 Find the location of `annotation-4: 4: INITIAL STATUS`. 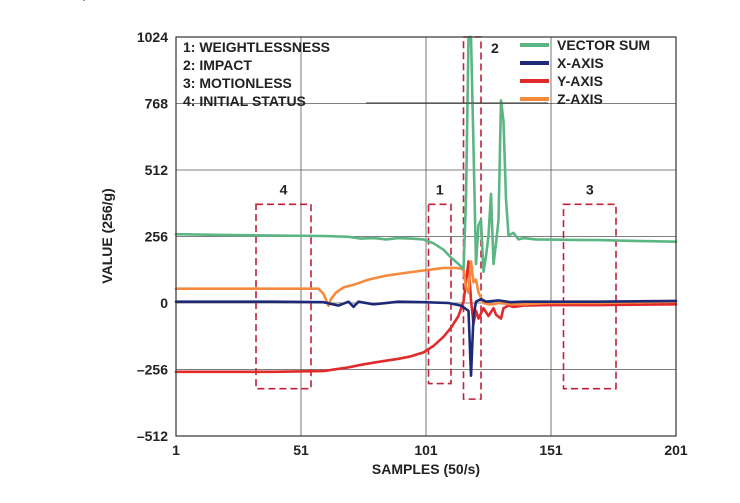

annotation-4: 4: INITIAL STATUS is located at coordinates (244, 101).